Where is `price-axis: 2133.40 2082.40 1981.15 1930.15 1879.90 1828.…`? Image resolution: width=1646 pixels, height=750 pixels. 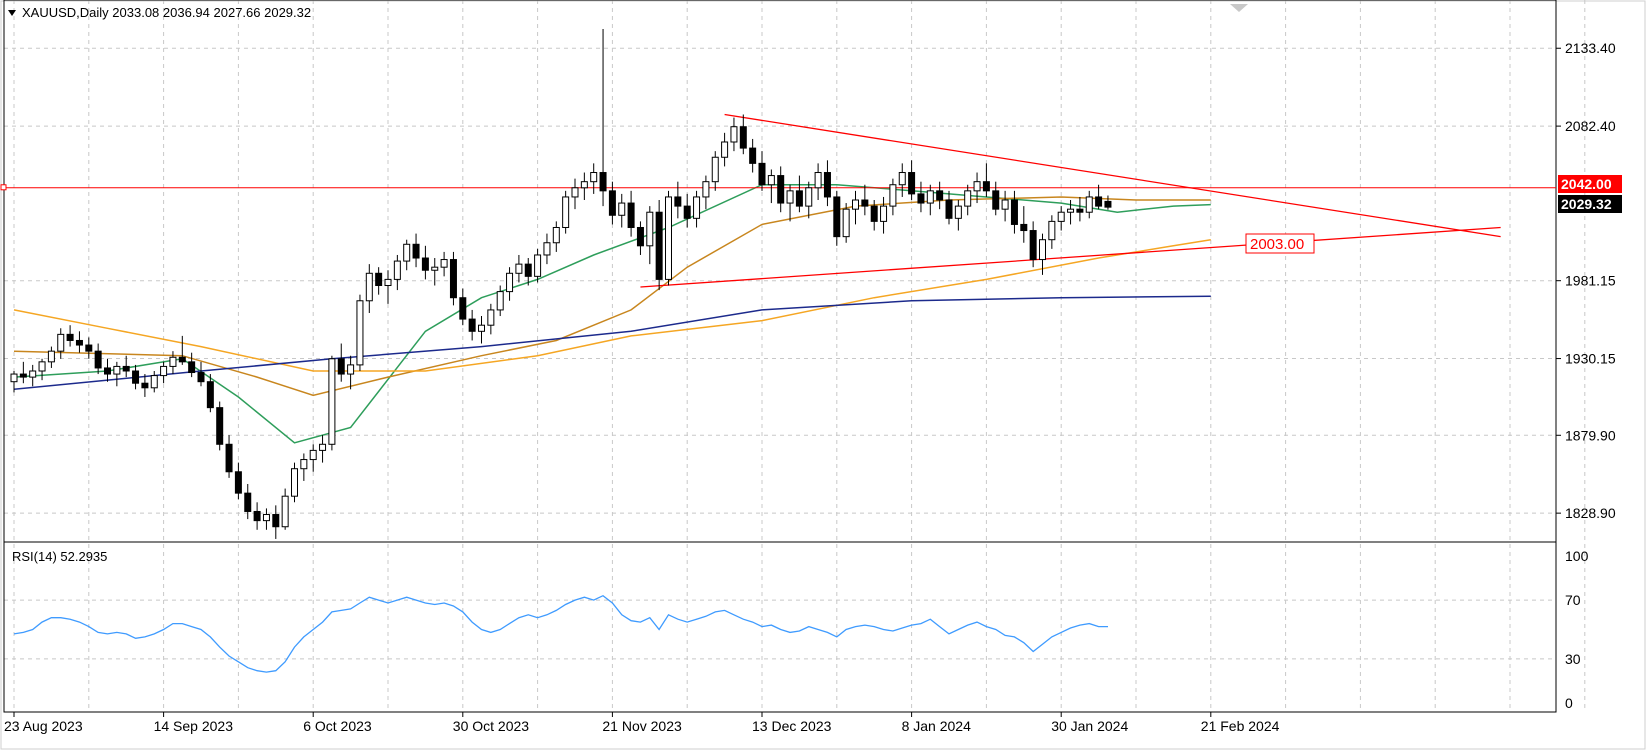
price-axis: 2133.40 2082.40 1981.15 1930.15 1879.90 1828.… is located at coordinates (1586, 280).